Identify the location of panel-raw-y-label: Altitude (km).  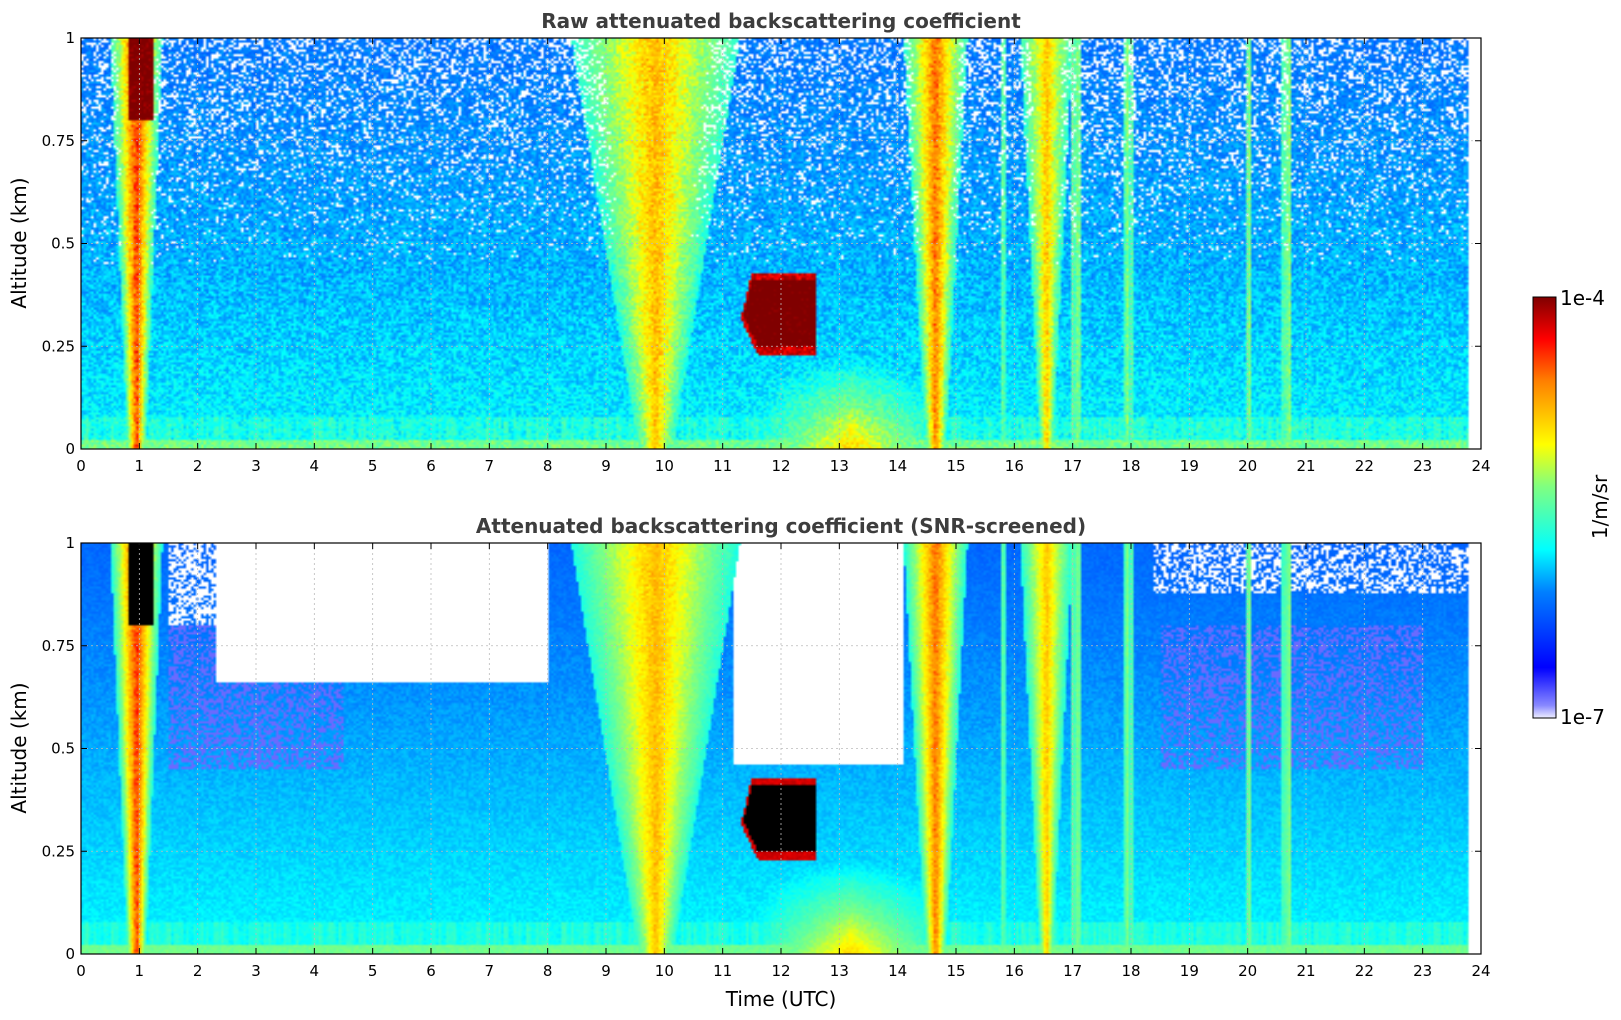
(19, 242).